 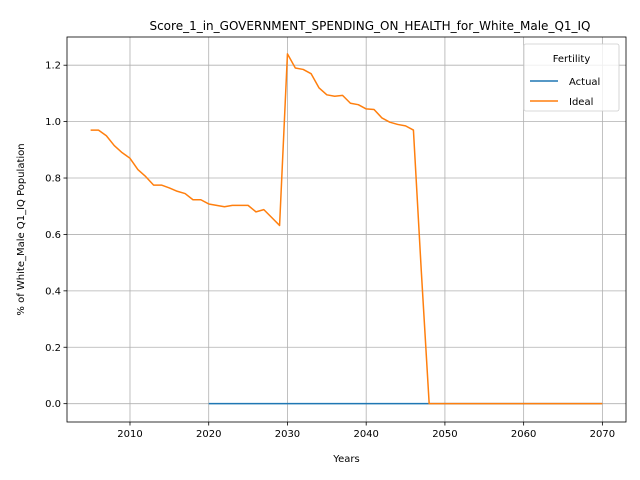 What do you see at coordinates (53, 122) in the screenshot?
I see `y-tick-label: 1.0` at bounding box center [53, 122].